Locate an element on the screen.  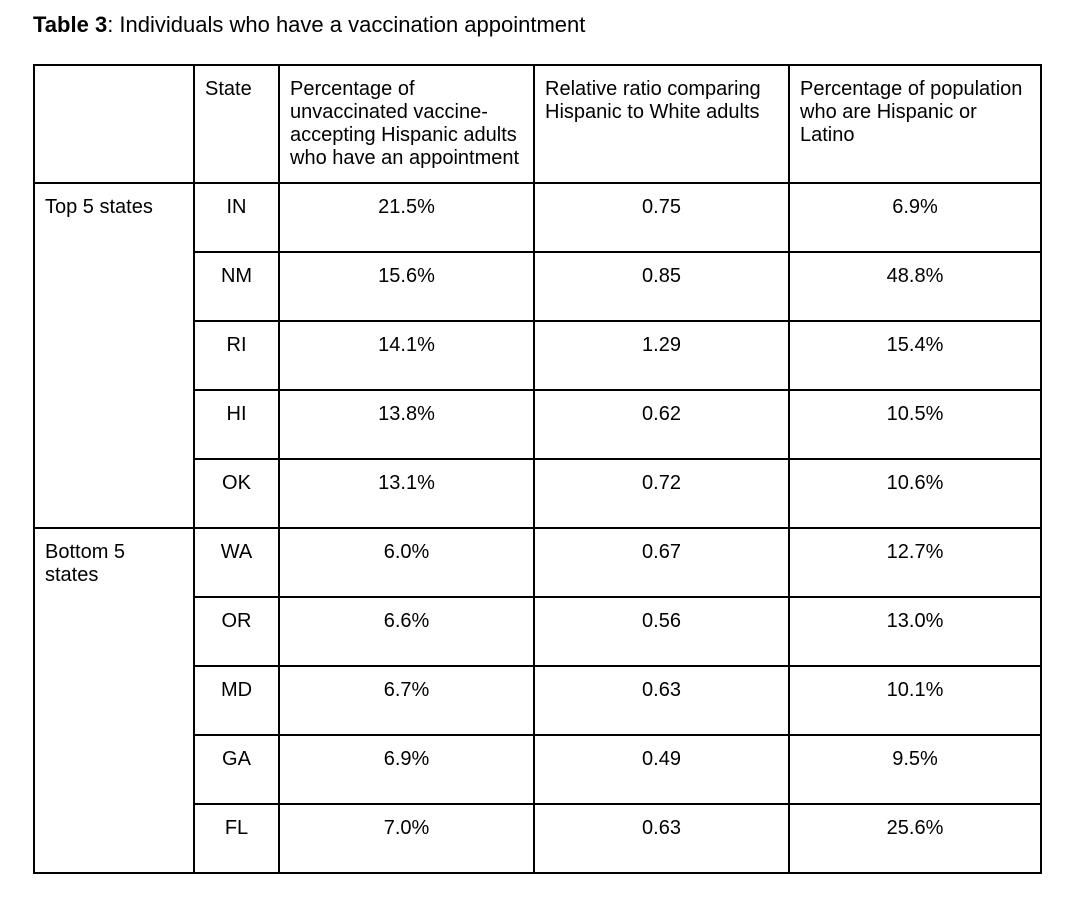
group-label-top5: Top 5 states is located at coordinates (114, 355).